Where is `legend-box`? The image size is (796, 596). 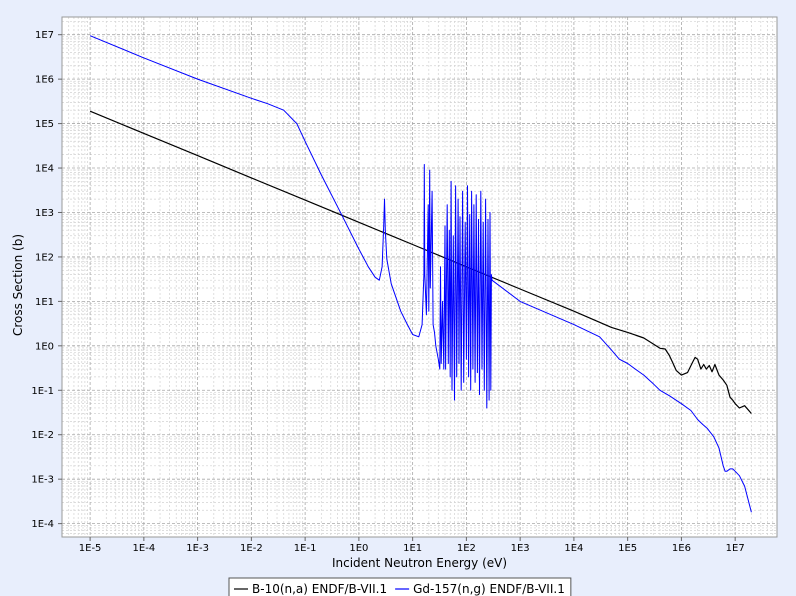 legend-box is located at coordinates (400, 586).